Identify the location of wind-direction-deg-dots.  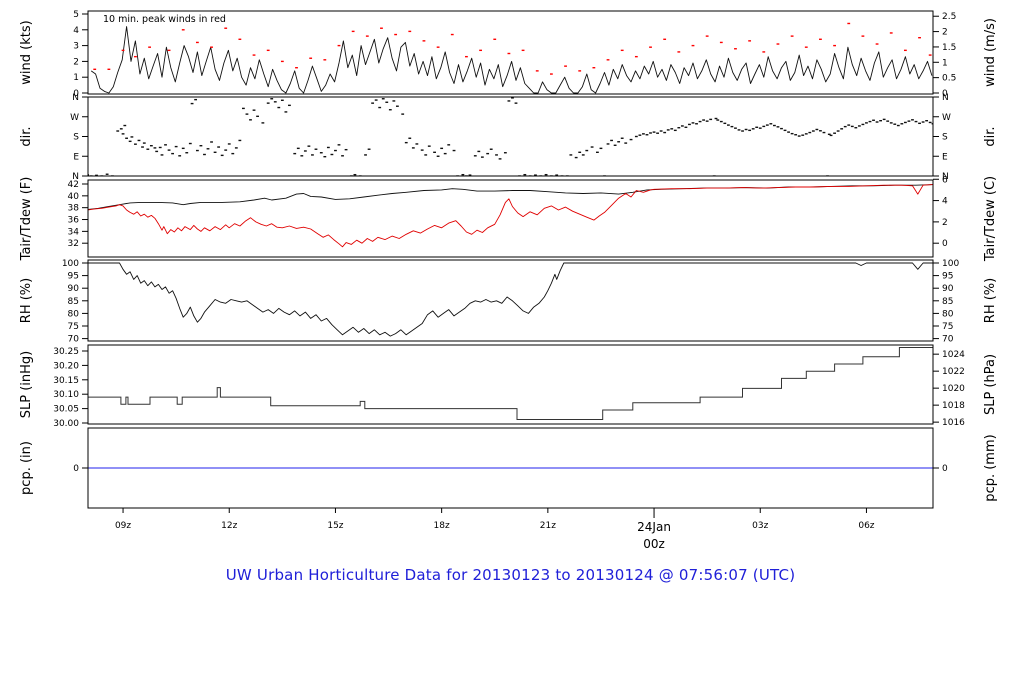
(510, 136).